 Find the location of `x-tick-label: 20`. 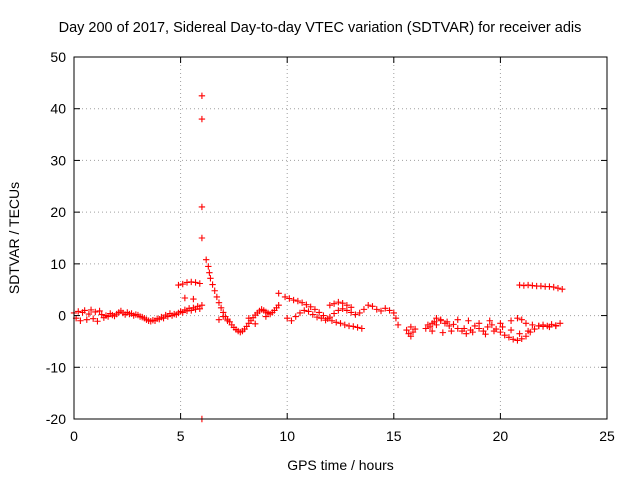

x-tick-label: 20 is located at coordinates (501, 436).